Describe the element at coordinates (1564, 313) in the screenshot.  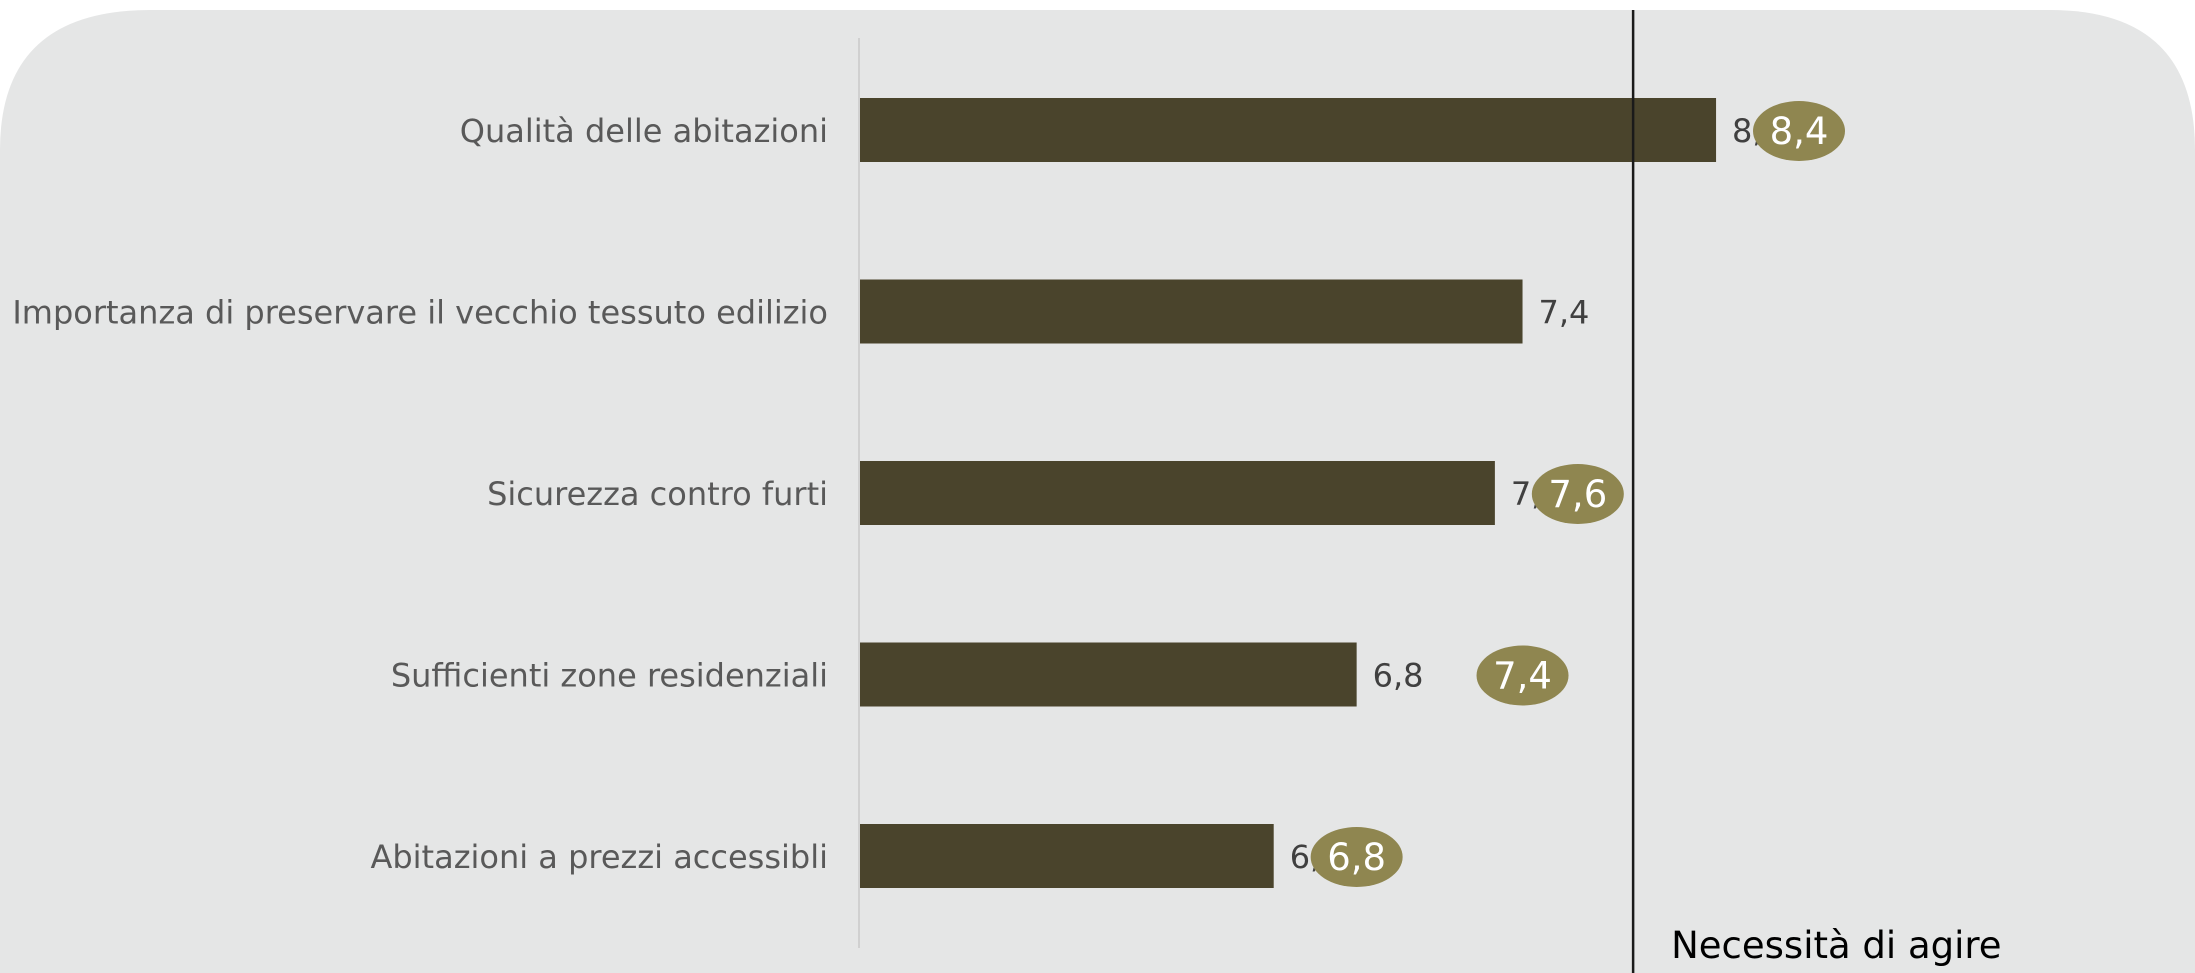
I see `bar-value-label: 7,4` at that location.